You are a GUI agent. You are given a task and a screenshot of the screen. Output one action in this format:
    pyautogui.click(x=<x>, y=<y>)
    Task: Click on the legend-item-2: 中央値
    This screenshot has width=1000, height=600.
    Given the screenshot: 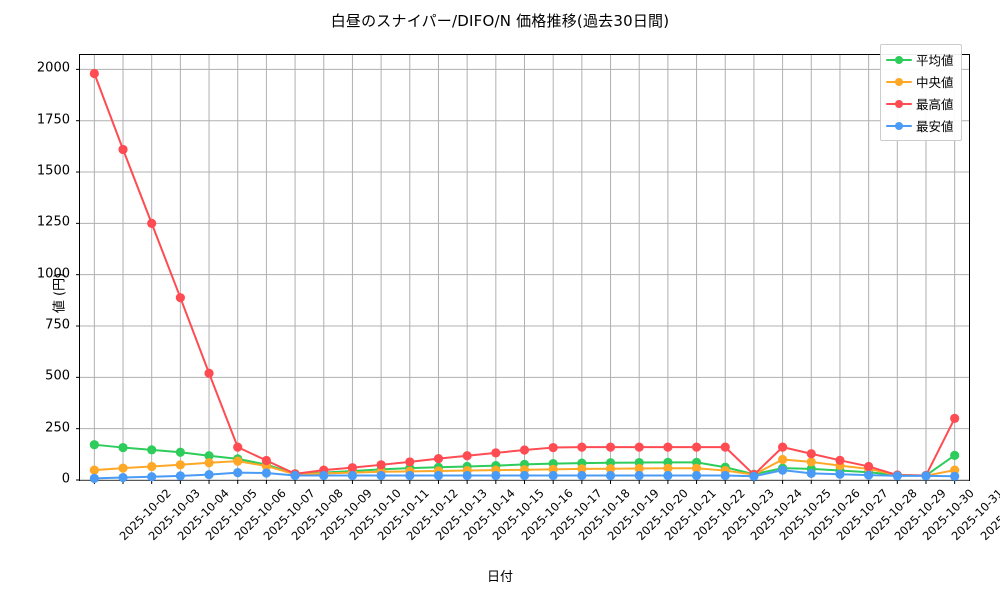 What is the action you would take?
    pyautogui.click(x=920, y=81)
    